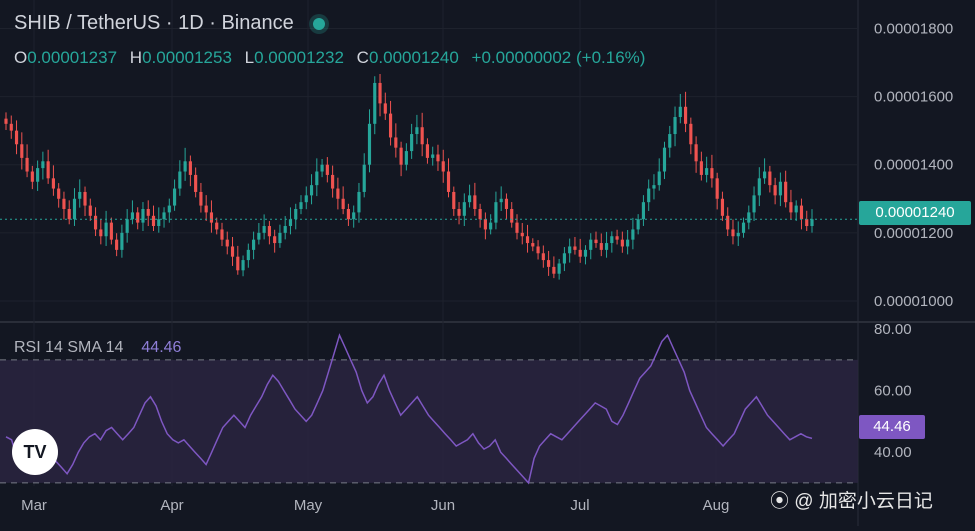 Image resolution: width=975 pixels, height=531 pixels. What do you see at coordinates (34, 505) in the screenshot?
I see `x-tick-label-mar: Mar` at bounding box center [34, 505].